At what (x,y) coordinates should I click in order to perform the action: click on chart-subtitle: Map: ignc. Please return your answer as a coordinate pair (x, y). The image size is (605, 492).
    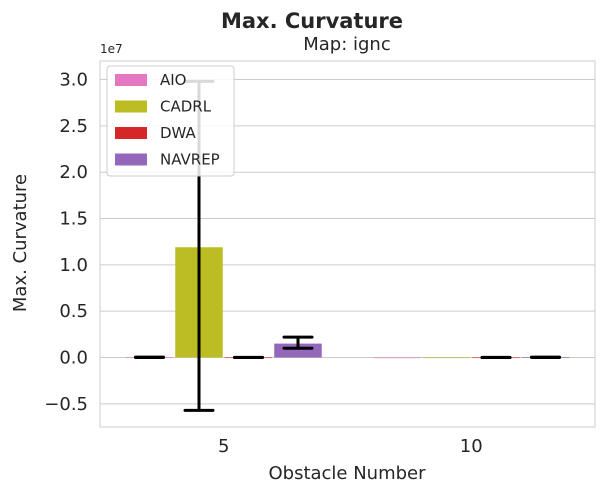
    Looking at the image, I should click on (347, 44).